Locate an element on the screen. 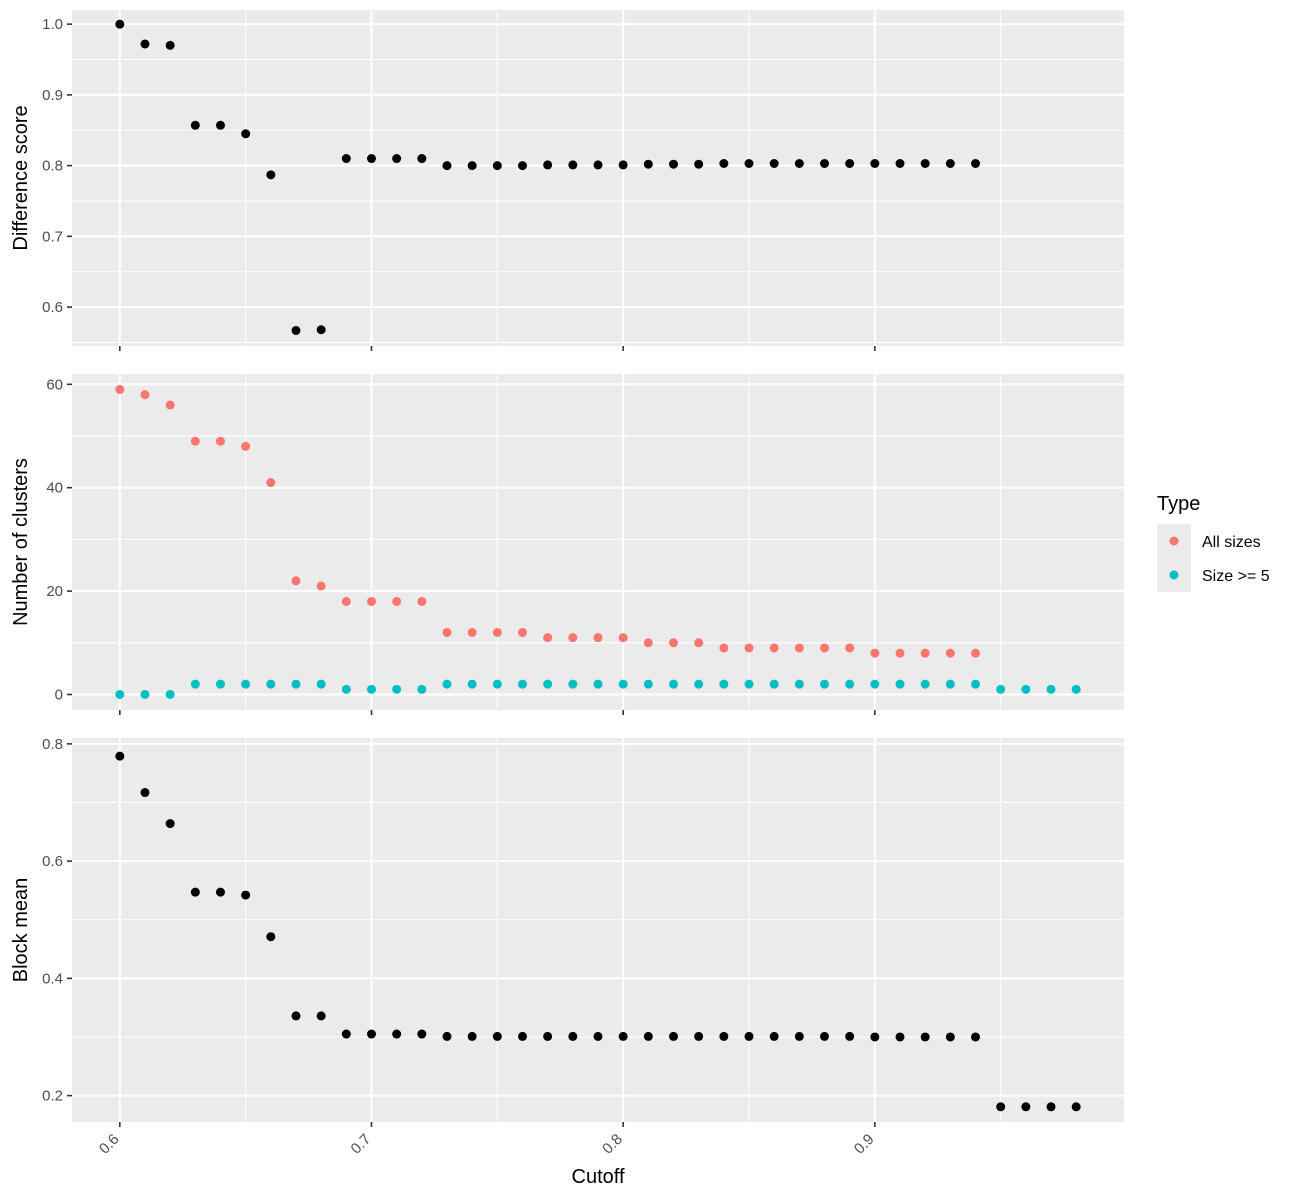 This screenshot has height=1200, width=1300. x-tick-label: 0.6 is located at coordinates (109, 1144).